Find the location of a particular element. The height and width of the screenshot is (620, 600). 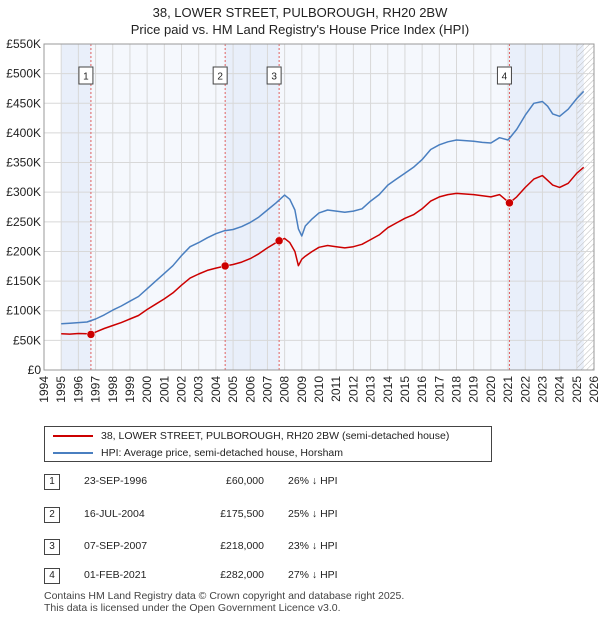

transaction-row: 4 01-FEB-2021 £282,000 27% ↓ HPI is located at coordinates (244, 576).